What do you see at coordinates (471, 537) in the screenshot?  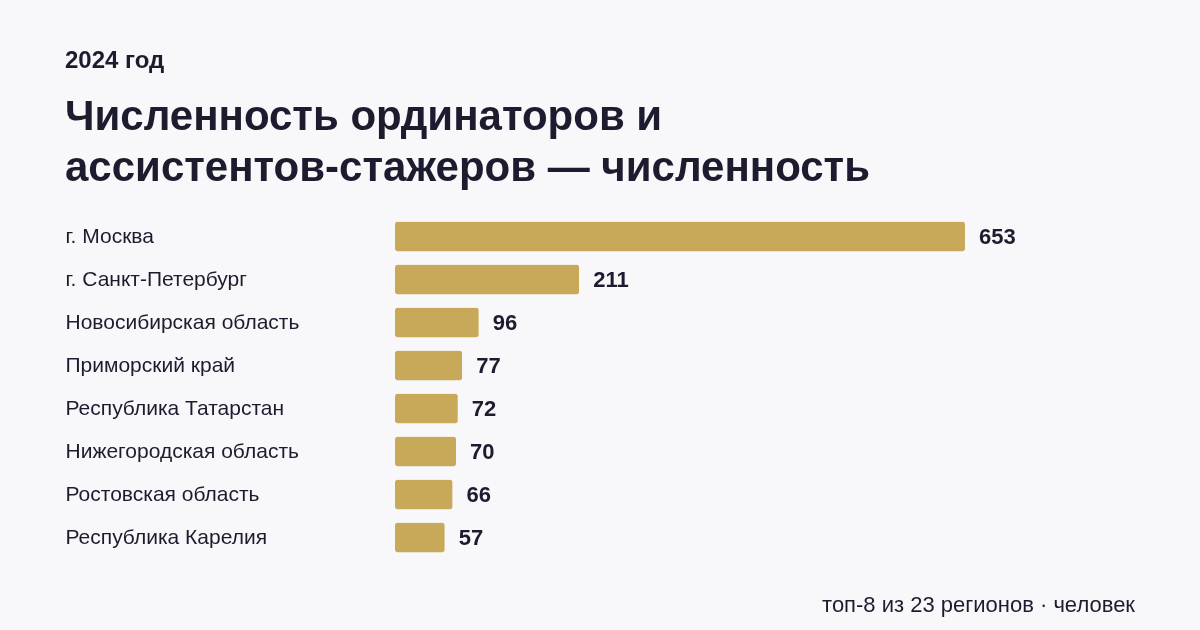 I see `data-label: 57` at bounding box center [471, 537].